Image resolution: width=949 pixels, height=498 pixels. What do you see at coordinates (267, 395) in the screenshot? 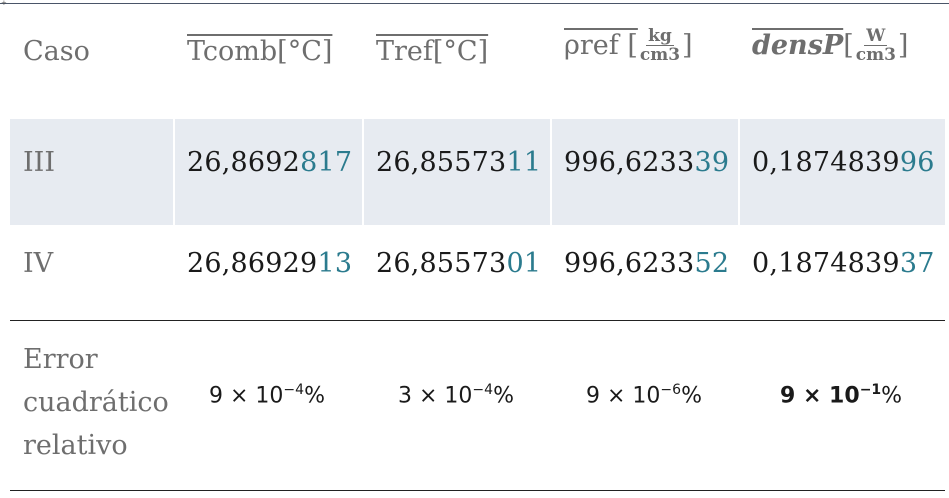
I see `error-tcomb: 9 × 10−4%` at bounding box center [267, 395].